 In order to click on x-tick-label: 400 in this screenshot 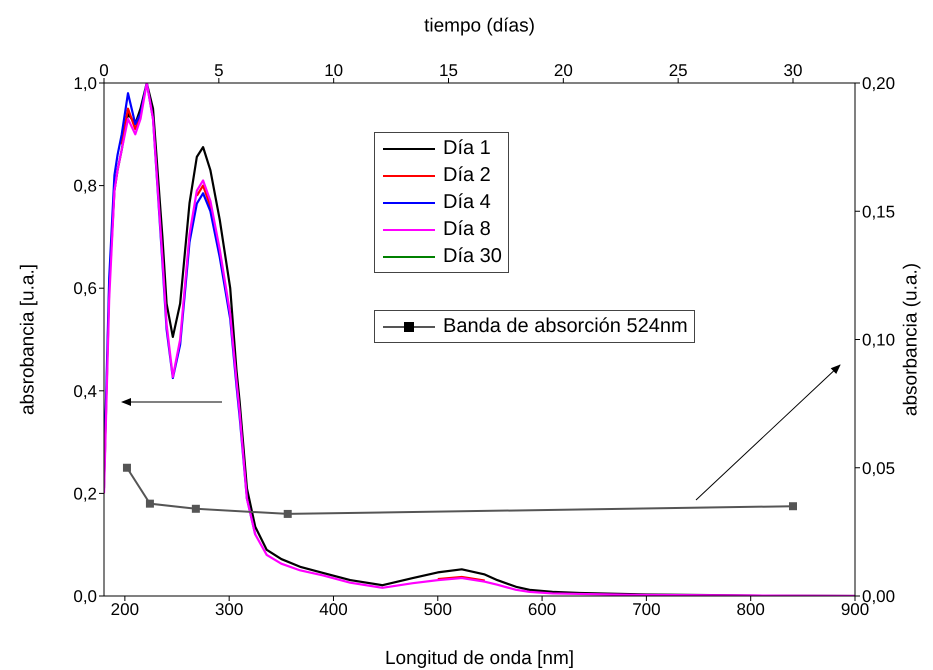, I will do `click(333, 610)`.